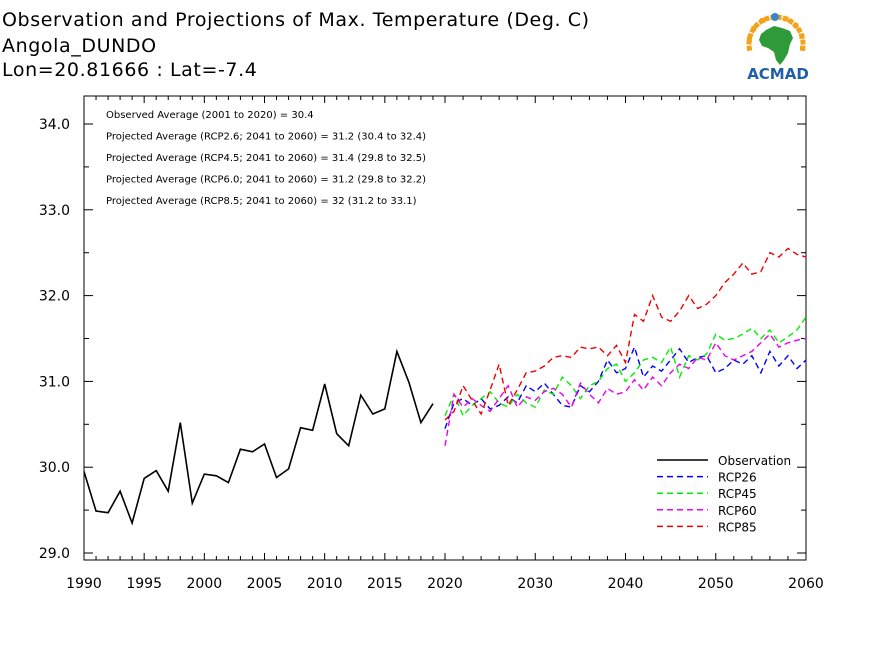 Image resolution: width=879 pixels, height=659 pixels. What do you see at coordinates (54, 468) in the screenshot?
I see `y-tick-label: 30.0` at bounding box center [54, 468].